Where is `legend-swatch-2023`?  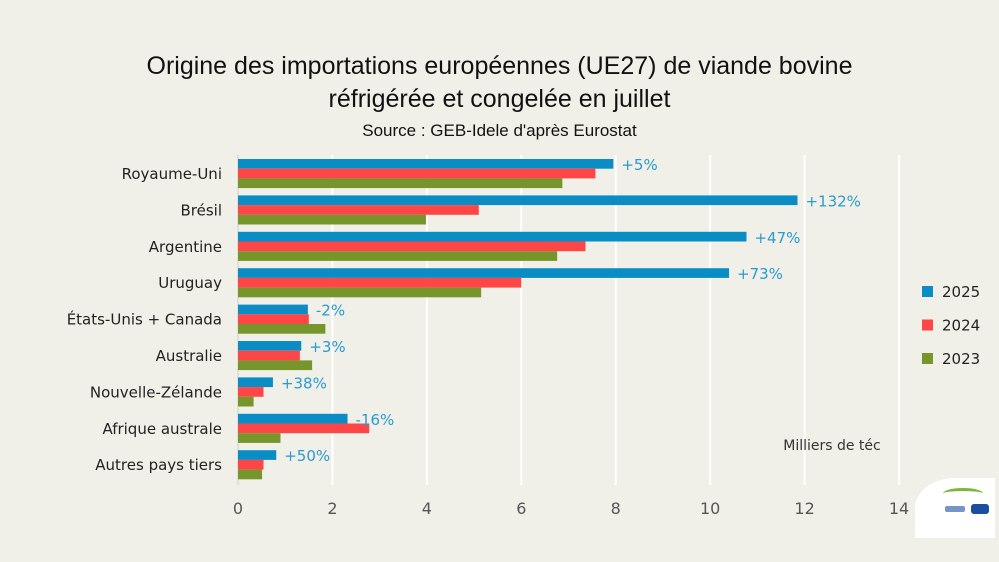 legend-swatch-2023 is located at coordinates (927, 358).